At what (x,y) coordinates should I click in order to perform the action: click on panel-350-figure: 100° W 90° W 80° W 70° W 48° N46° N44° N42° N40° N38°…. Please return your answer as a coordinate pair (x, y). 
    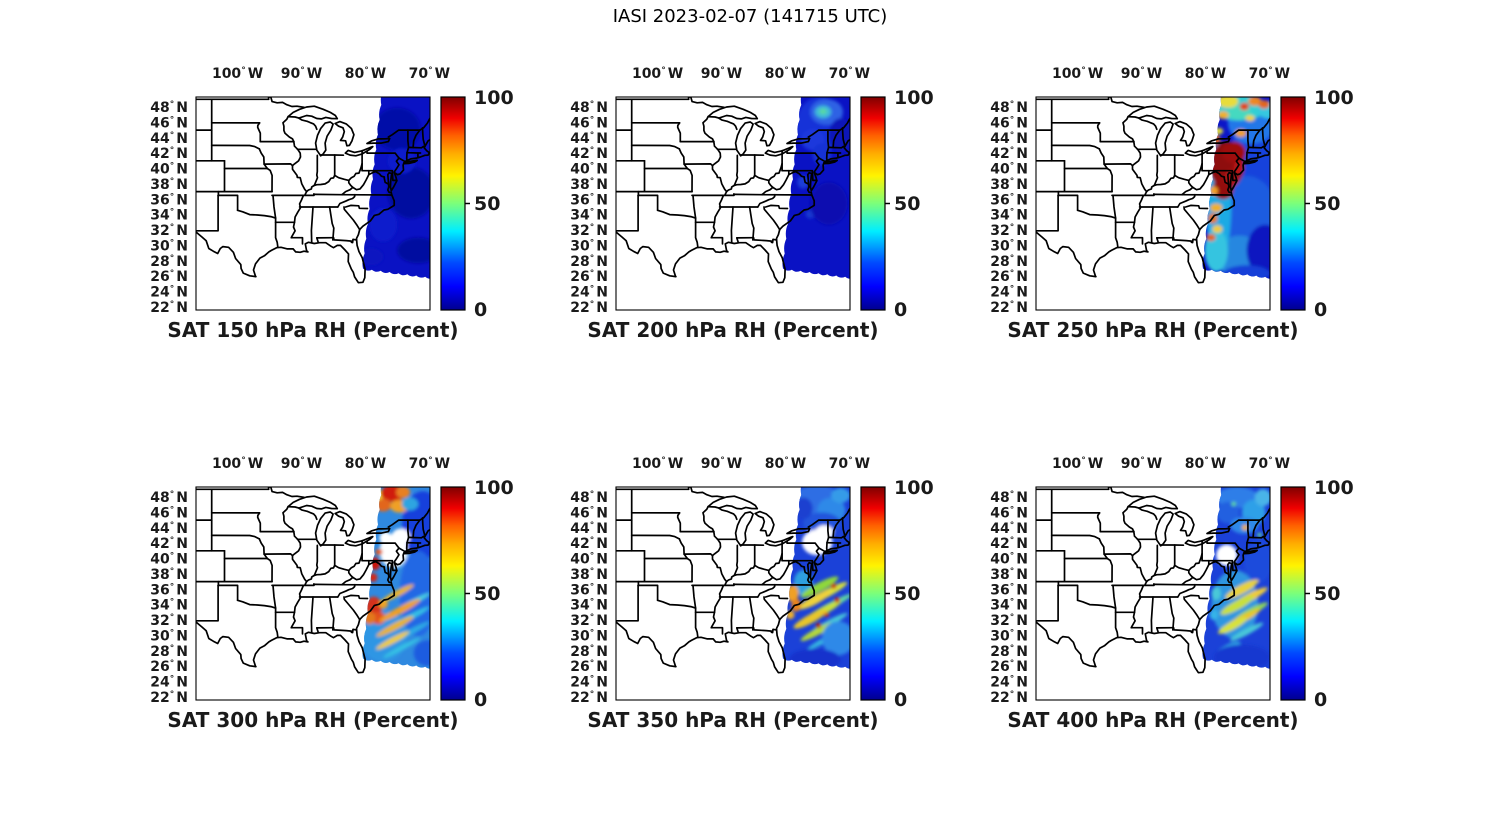
    Looking at the image, I should click on (751, 594).